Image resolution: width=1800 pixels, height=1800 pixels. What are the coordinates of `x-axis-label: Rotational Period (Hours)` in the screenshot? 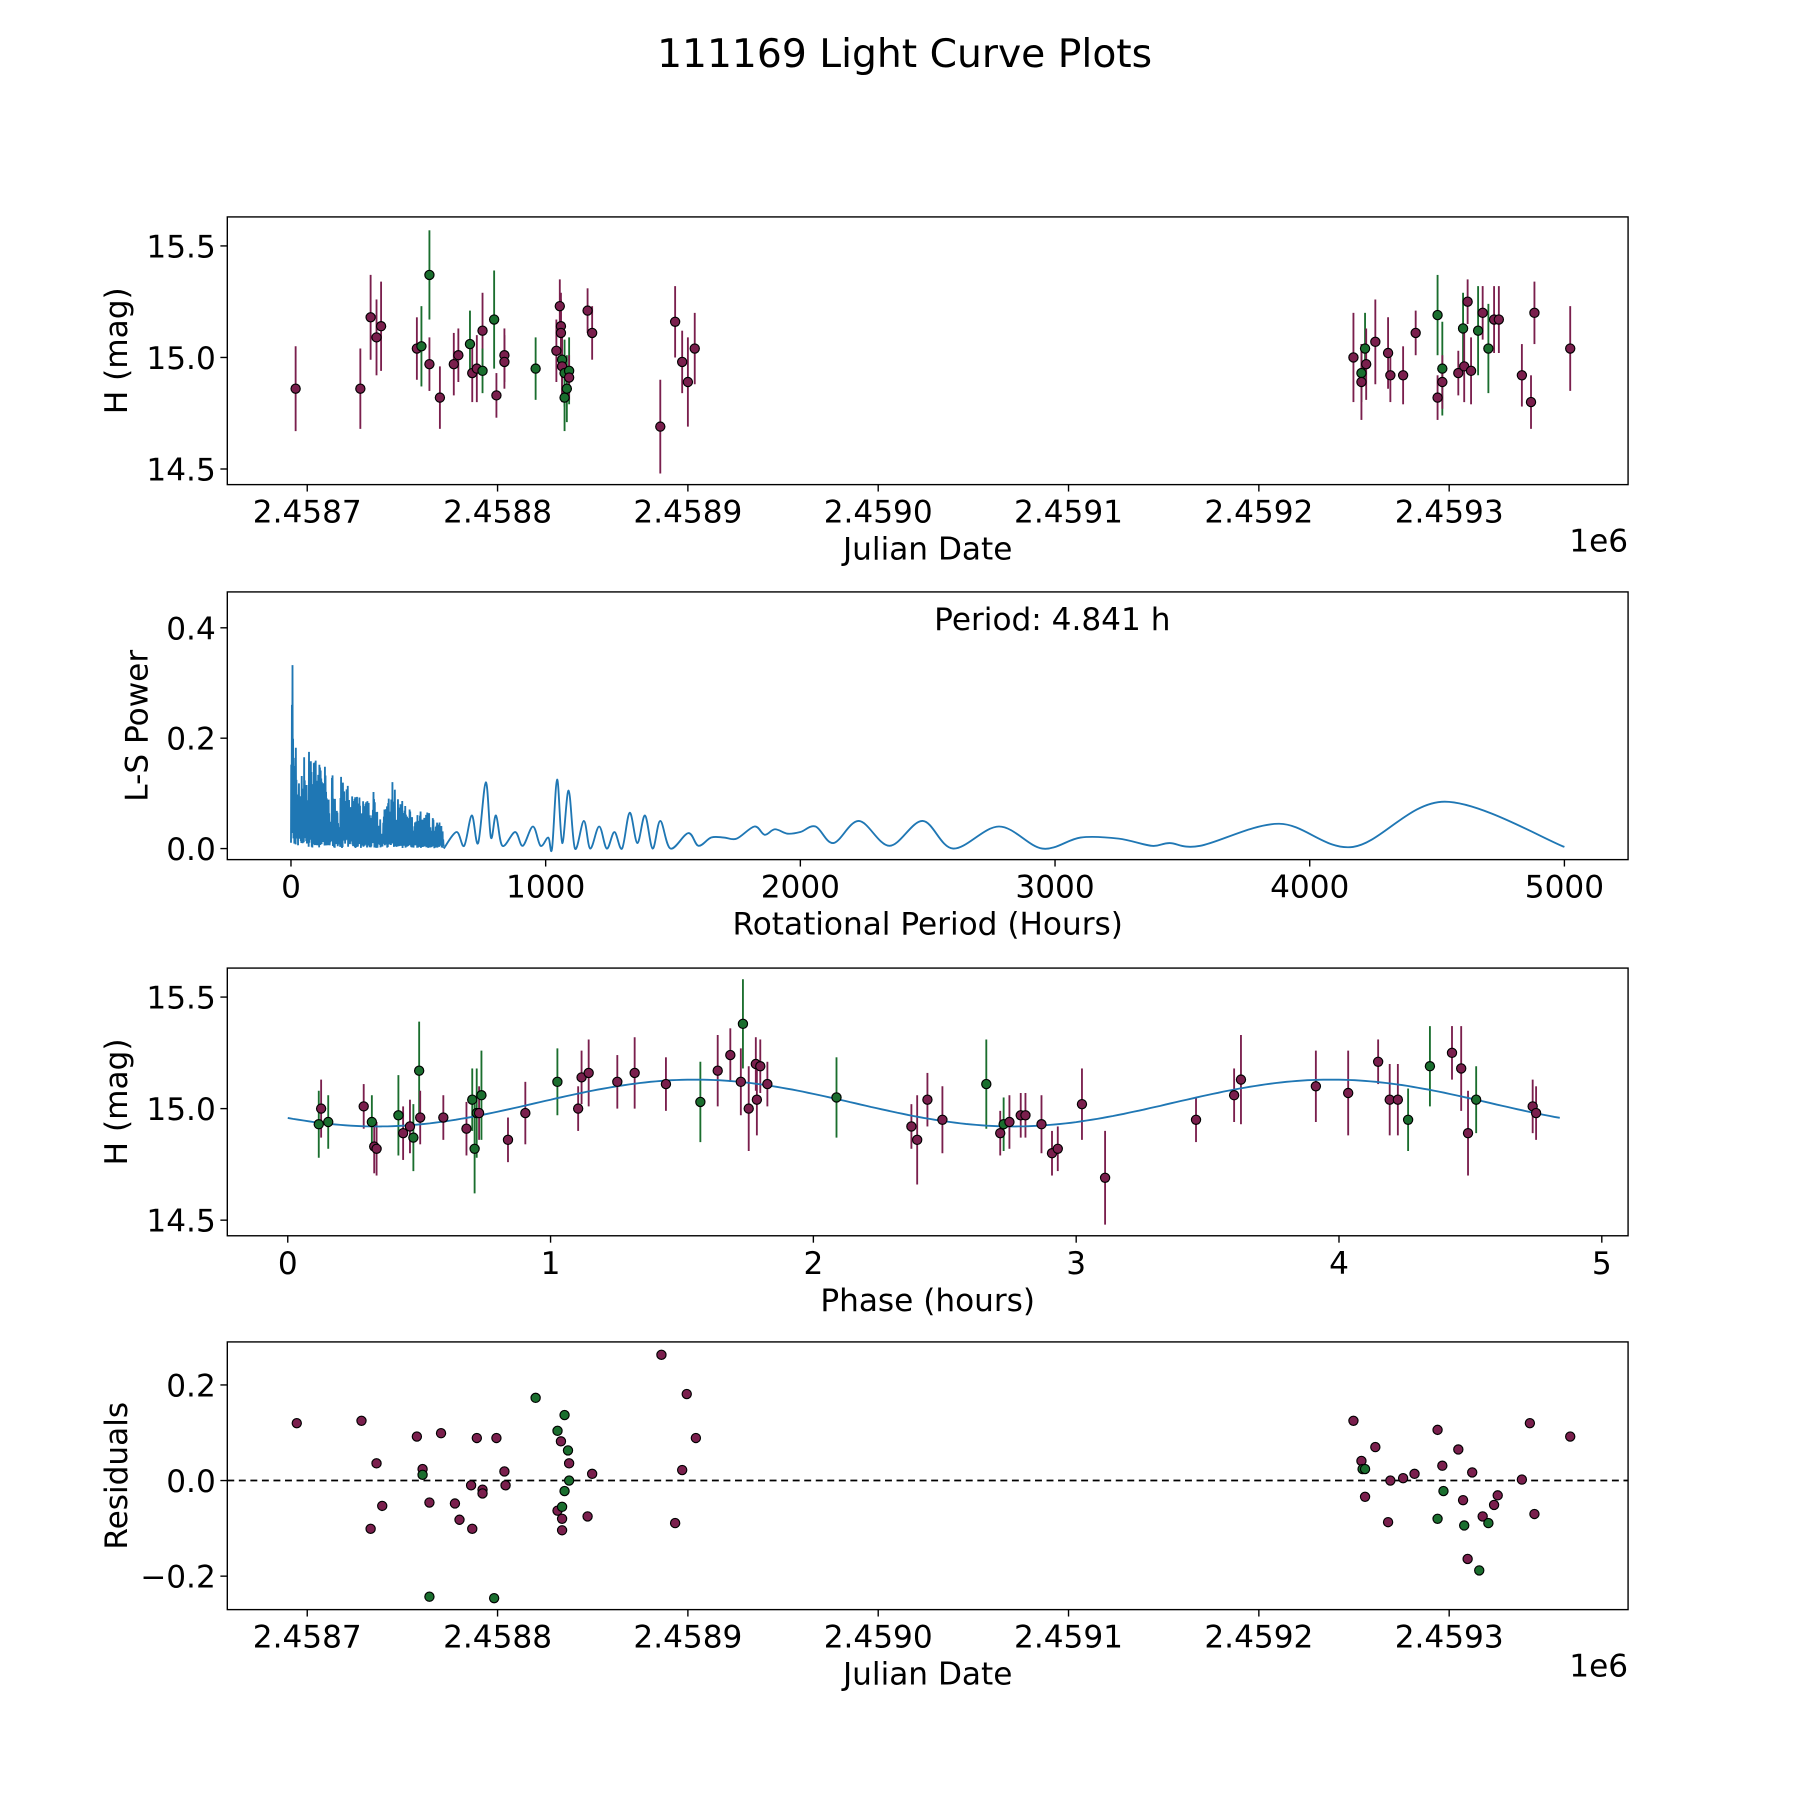 It's located at (927, 925).